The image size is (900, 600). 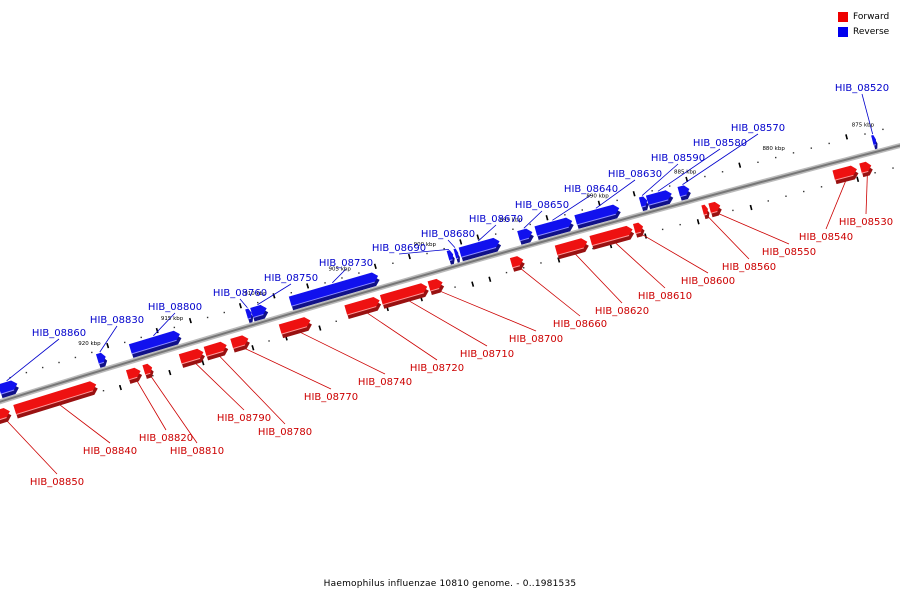 What do you see at coordinates (622, 311) in the screenshot?
I see `gene-label: HIB_08620` at bounding box center [622, 311].